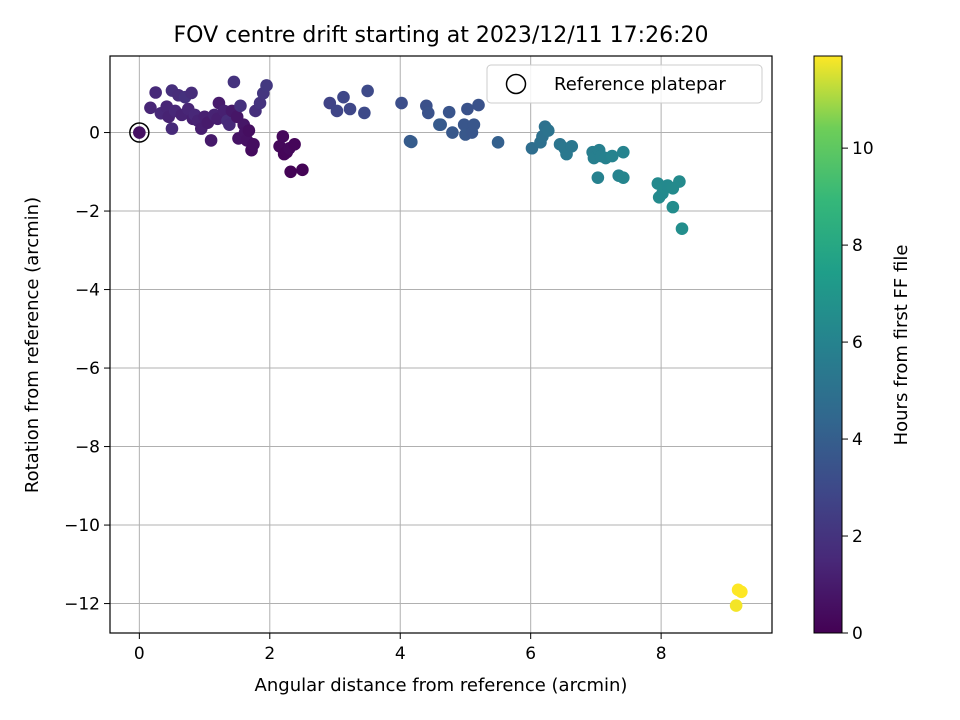 Image resolution: width=960 pixels, height=720 pixels. Describe the element at coordinates (82, 605) in the screenshot. I see `y-tick-label: −12` at that location.